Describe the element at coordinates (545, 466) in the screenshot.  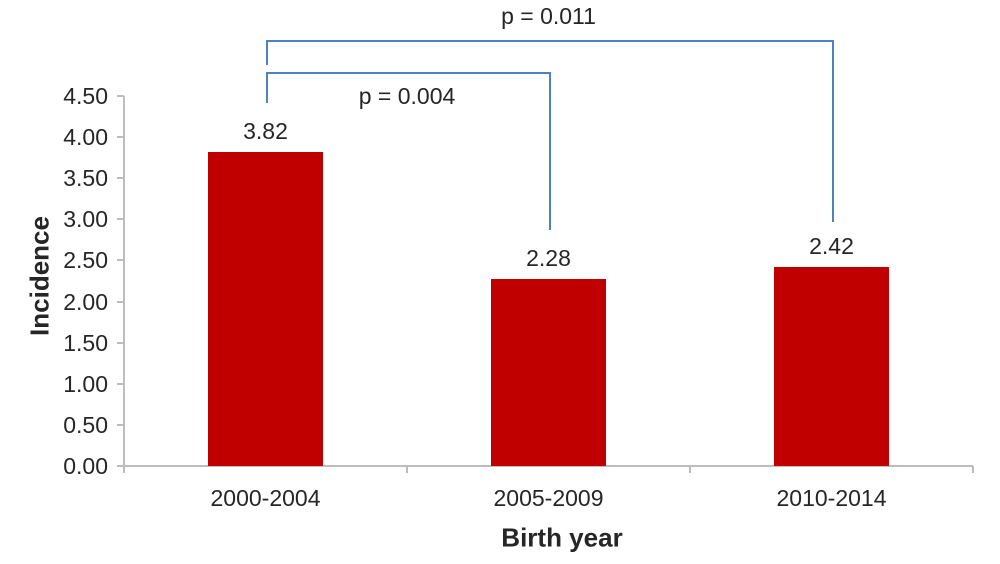
I see `x-axis-line` at that location.